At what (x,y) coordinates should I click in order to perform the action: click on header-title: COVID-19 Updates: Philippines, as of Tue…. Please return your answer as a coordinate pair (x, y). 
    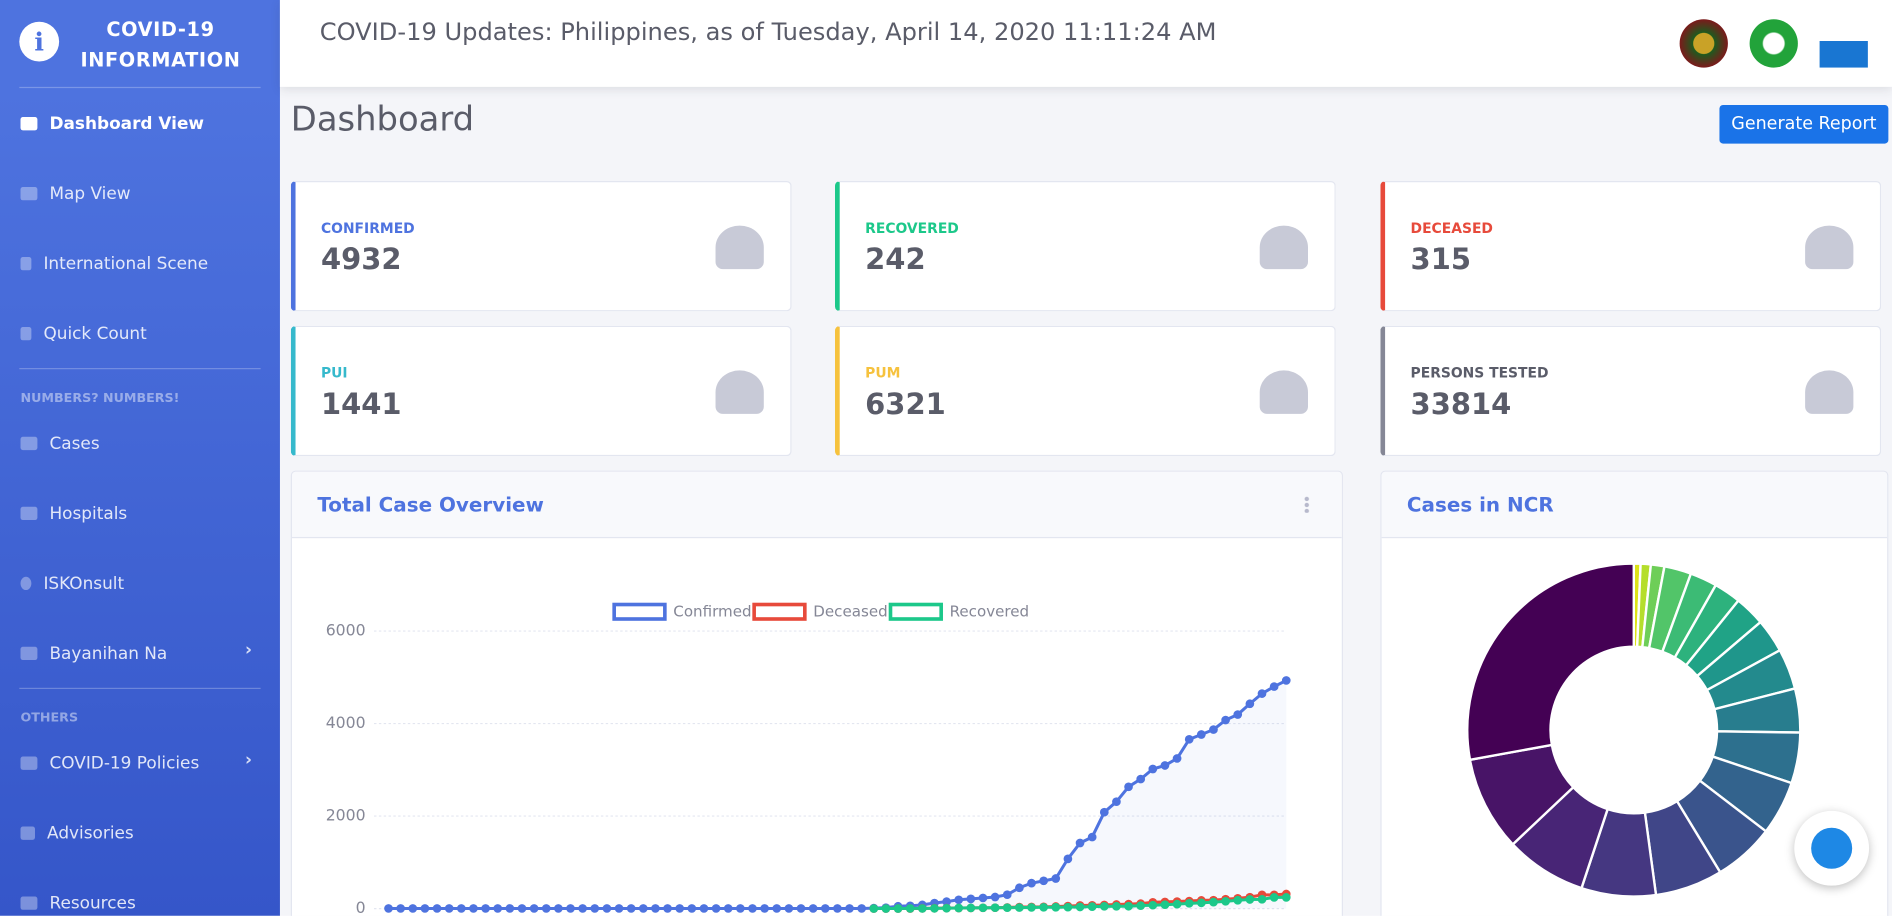
    Looking at the image, I should click on (768, 31).